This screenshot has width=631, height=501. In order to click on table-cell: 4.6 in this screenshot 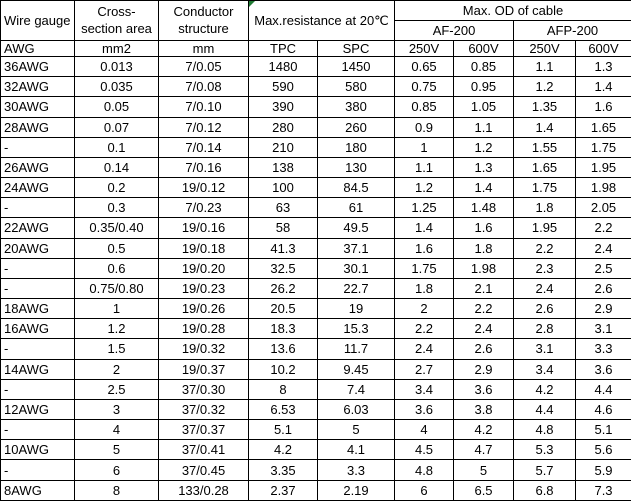, I will do `click(603, 409)`.